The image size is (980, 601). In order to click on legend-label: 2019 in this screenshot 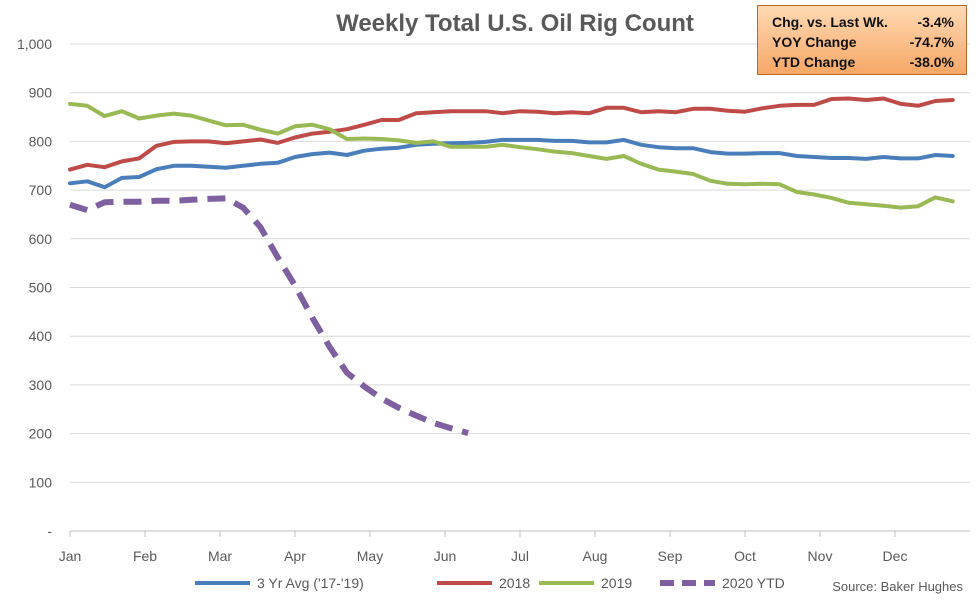, I will do `click(616, 583)`.